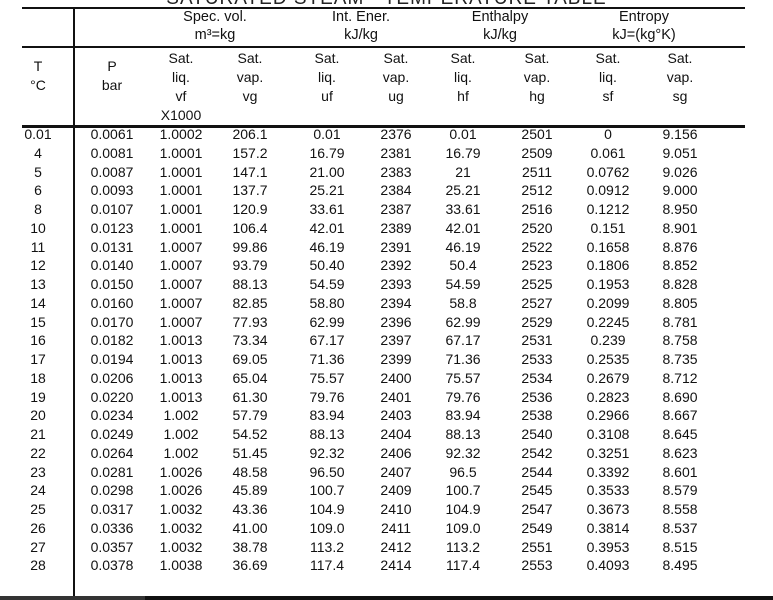  What do you see at coordinates (680, 471) in the screenshot?
I see `table-cell: 8.601` at bounding box center [680, 471].